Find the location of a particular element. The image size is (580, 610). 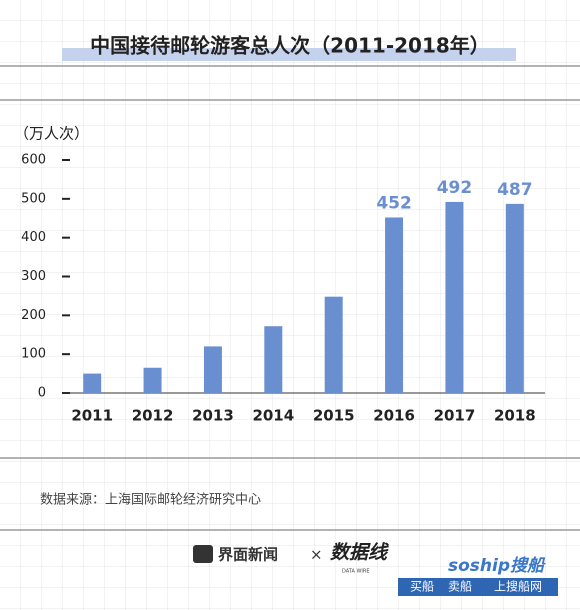

brand-name: 界面新闻 is located at coordinates (248, 555).